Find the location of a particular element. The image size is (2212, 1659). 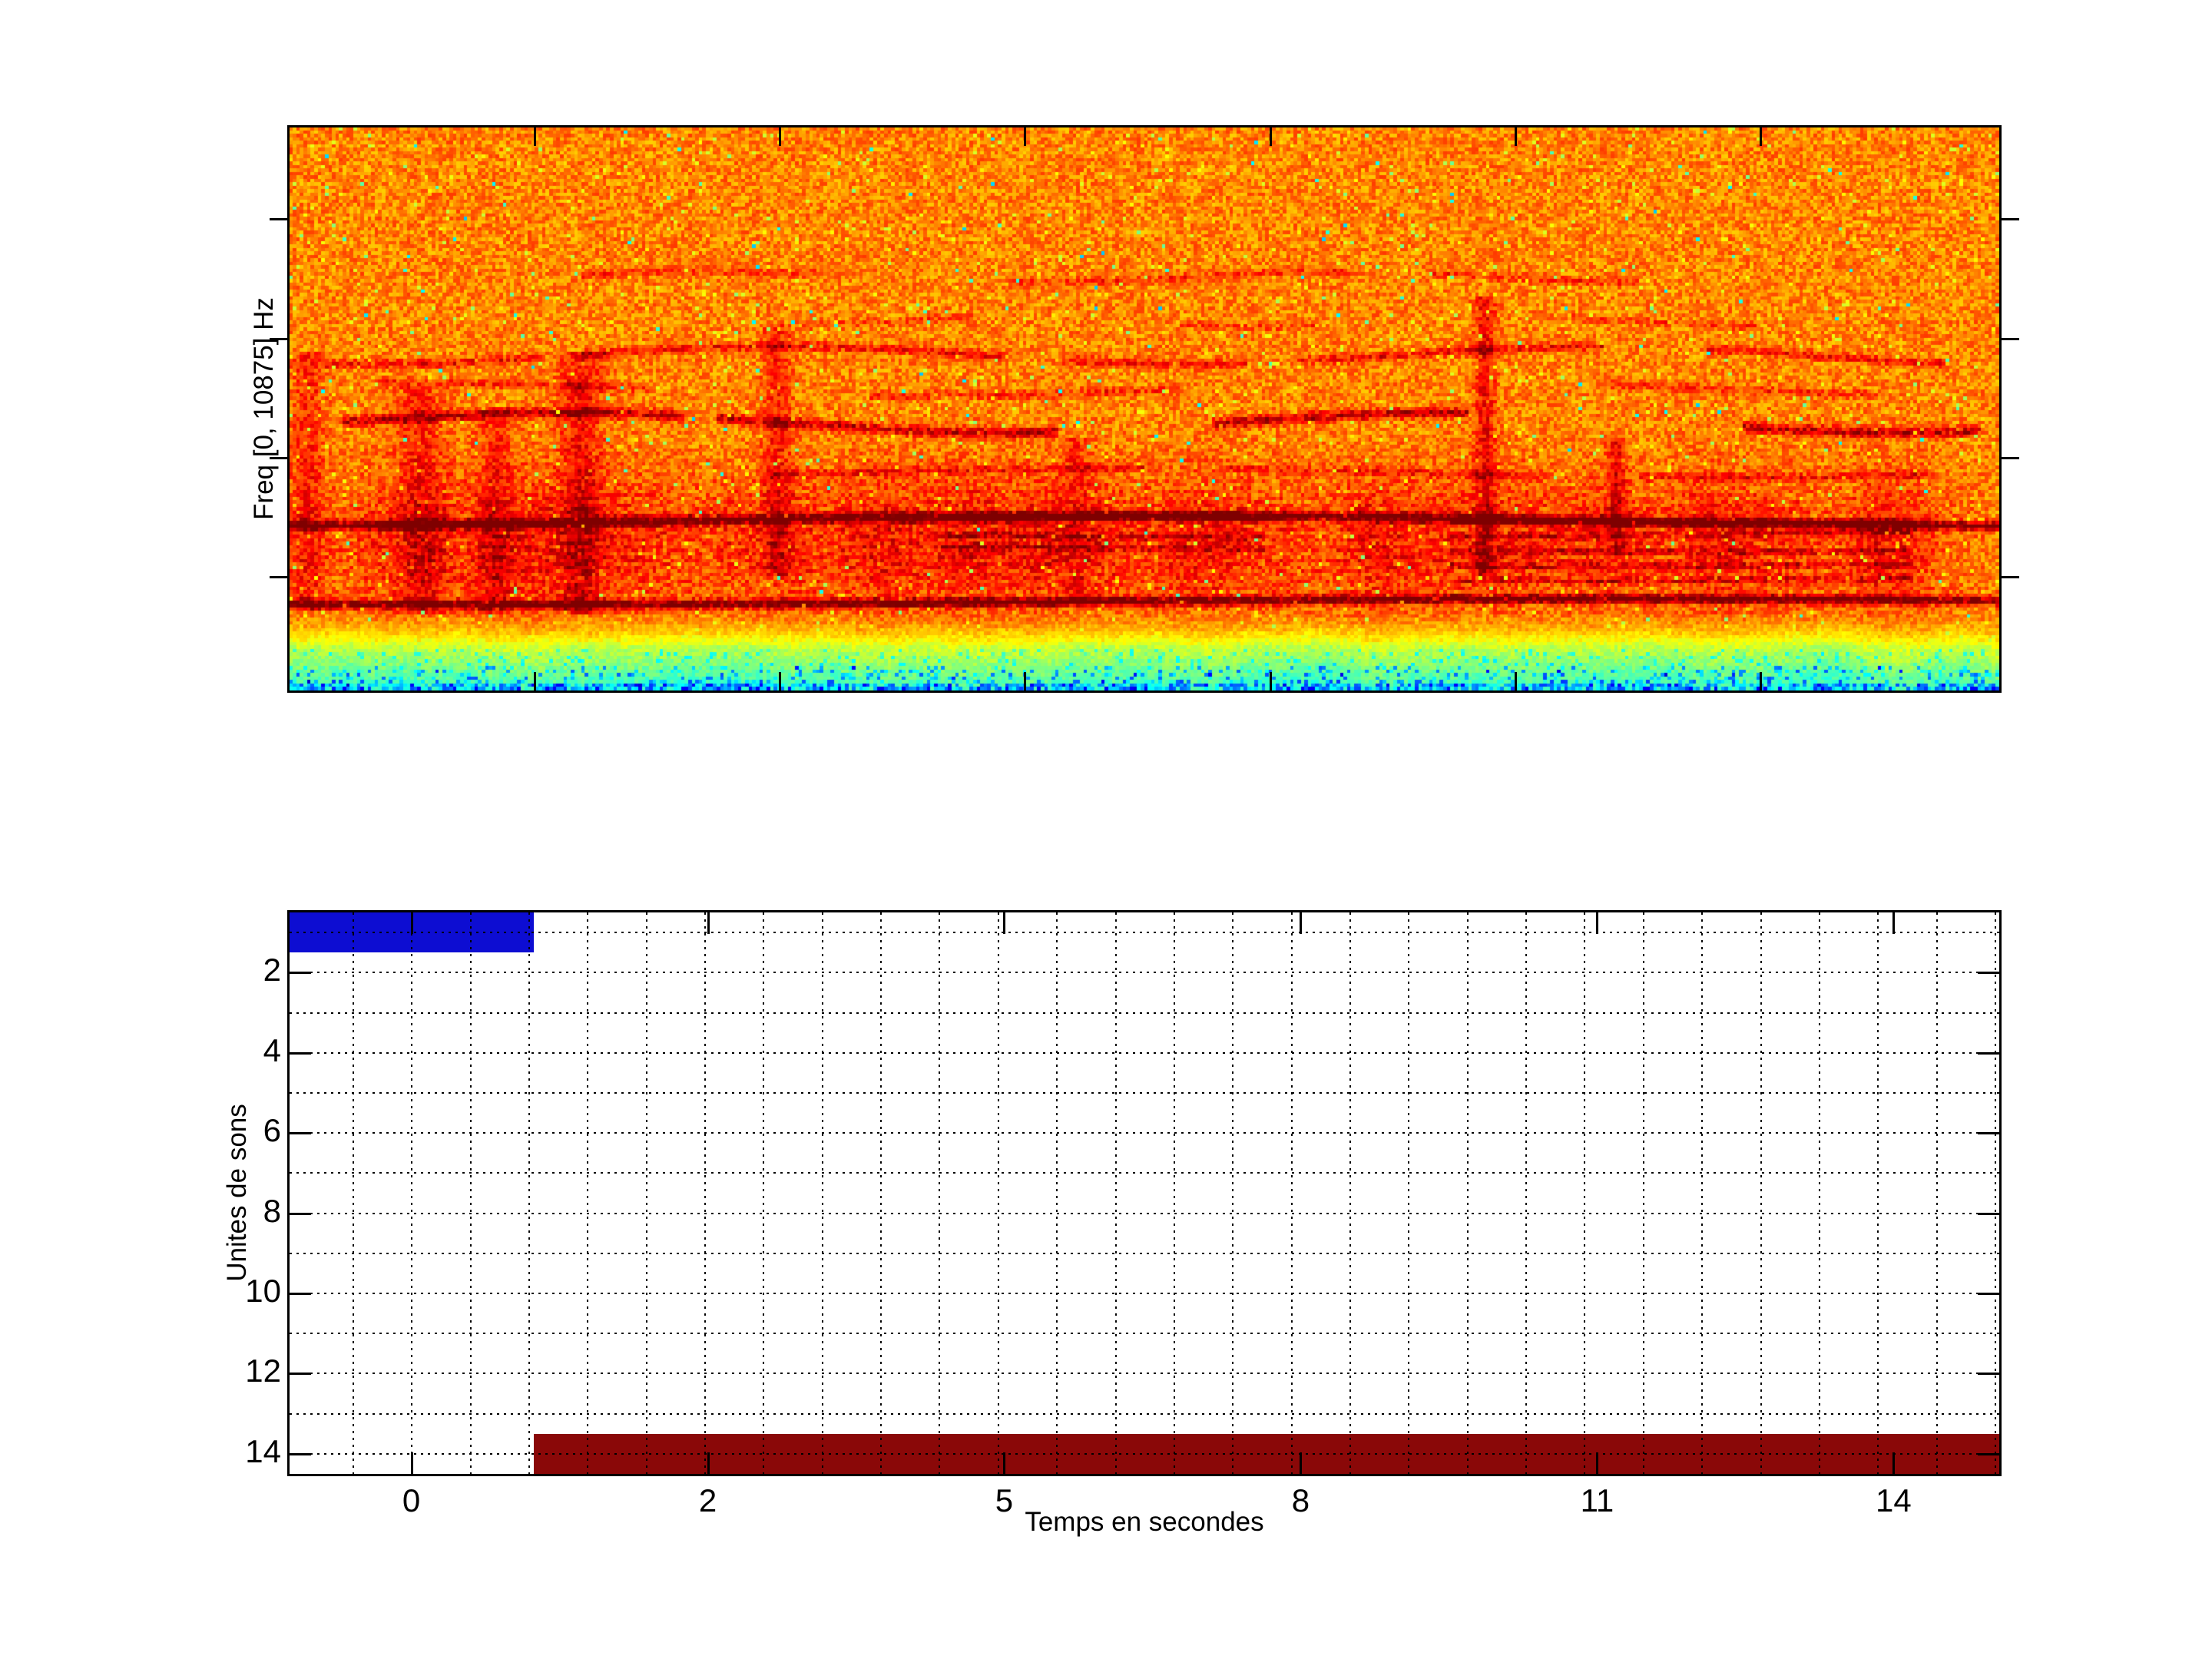

y-tick-label-10: 10 is located at coordinates (263, 1291).